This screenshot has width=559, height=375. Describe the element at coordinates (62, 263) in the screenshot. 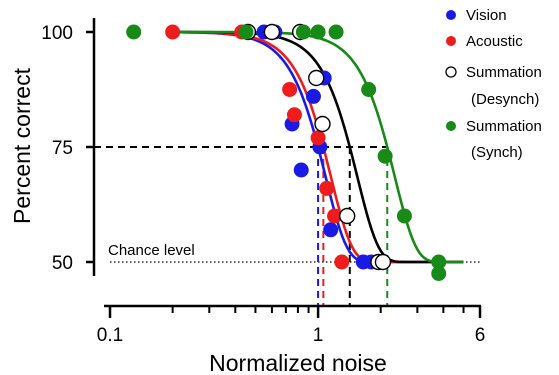

I see `y-tick-label-50: 50` at that location.